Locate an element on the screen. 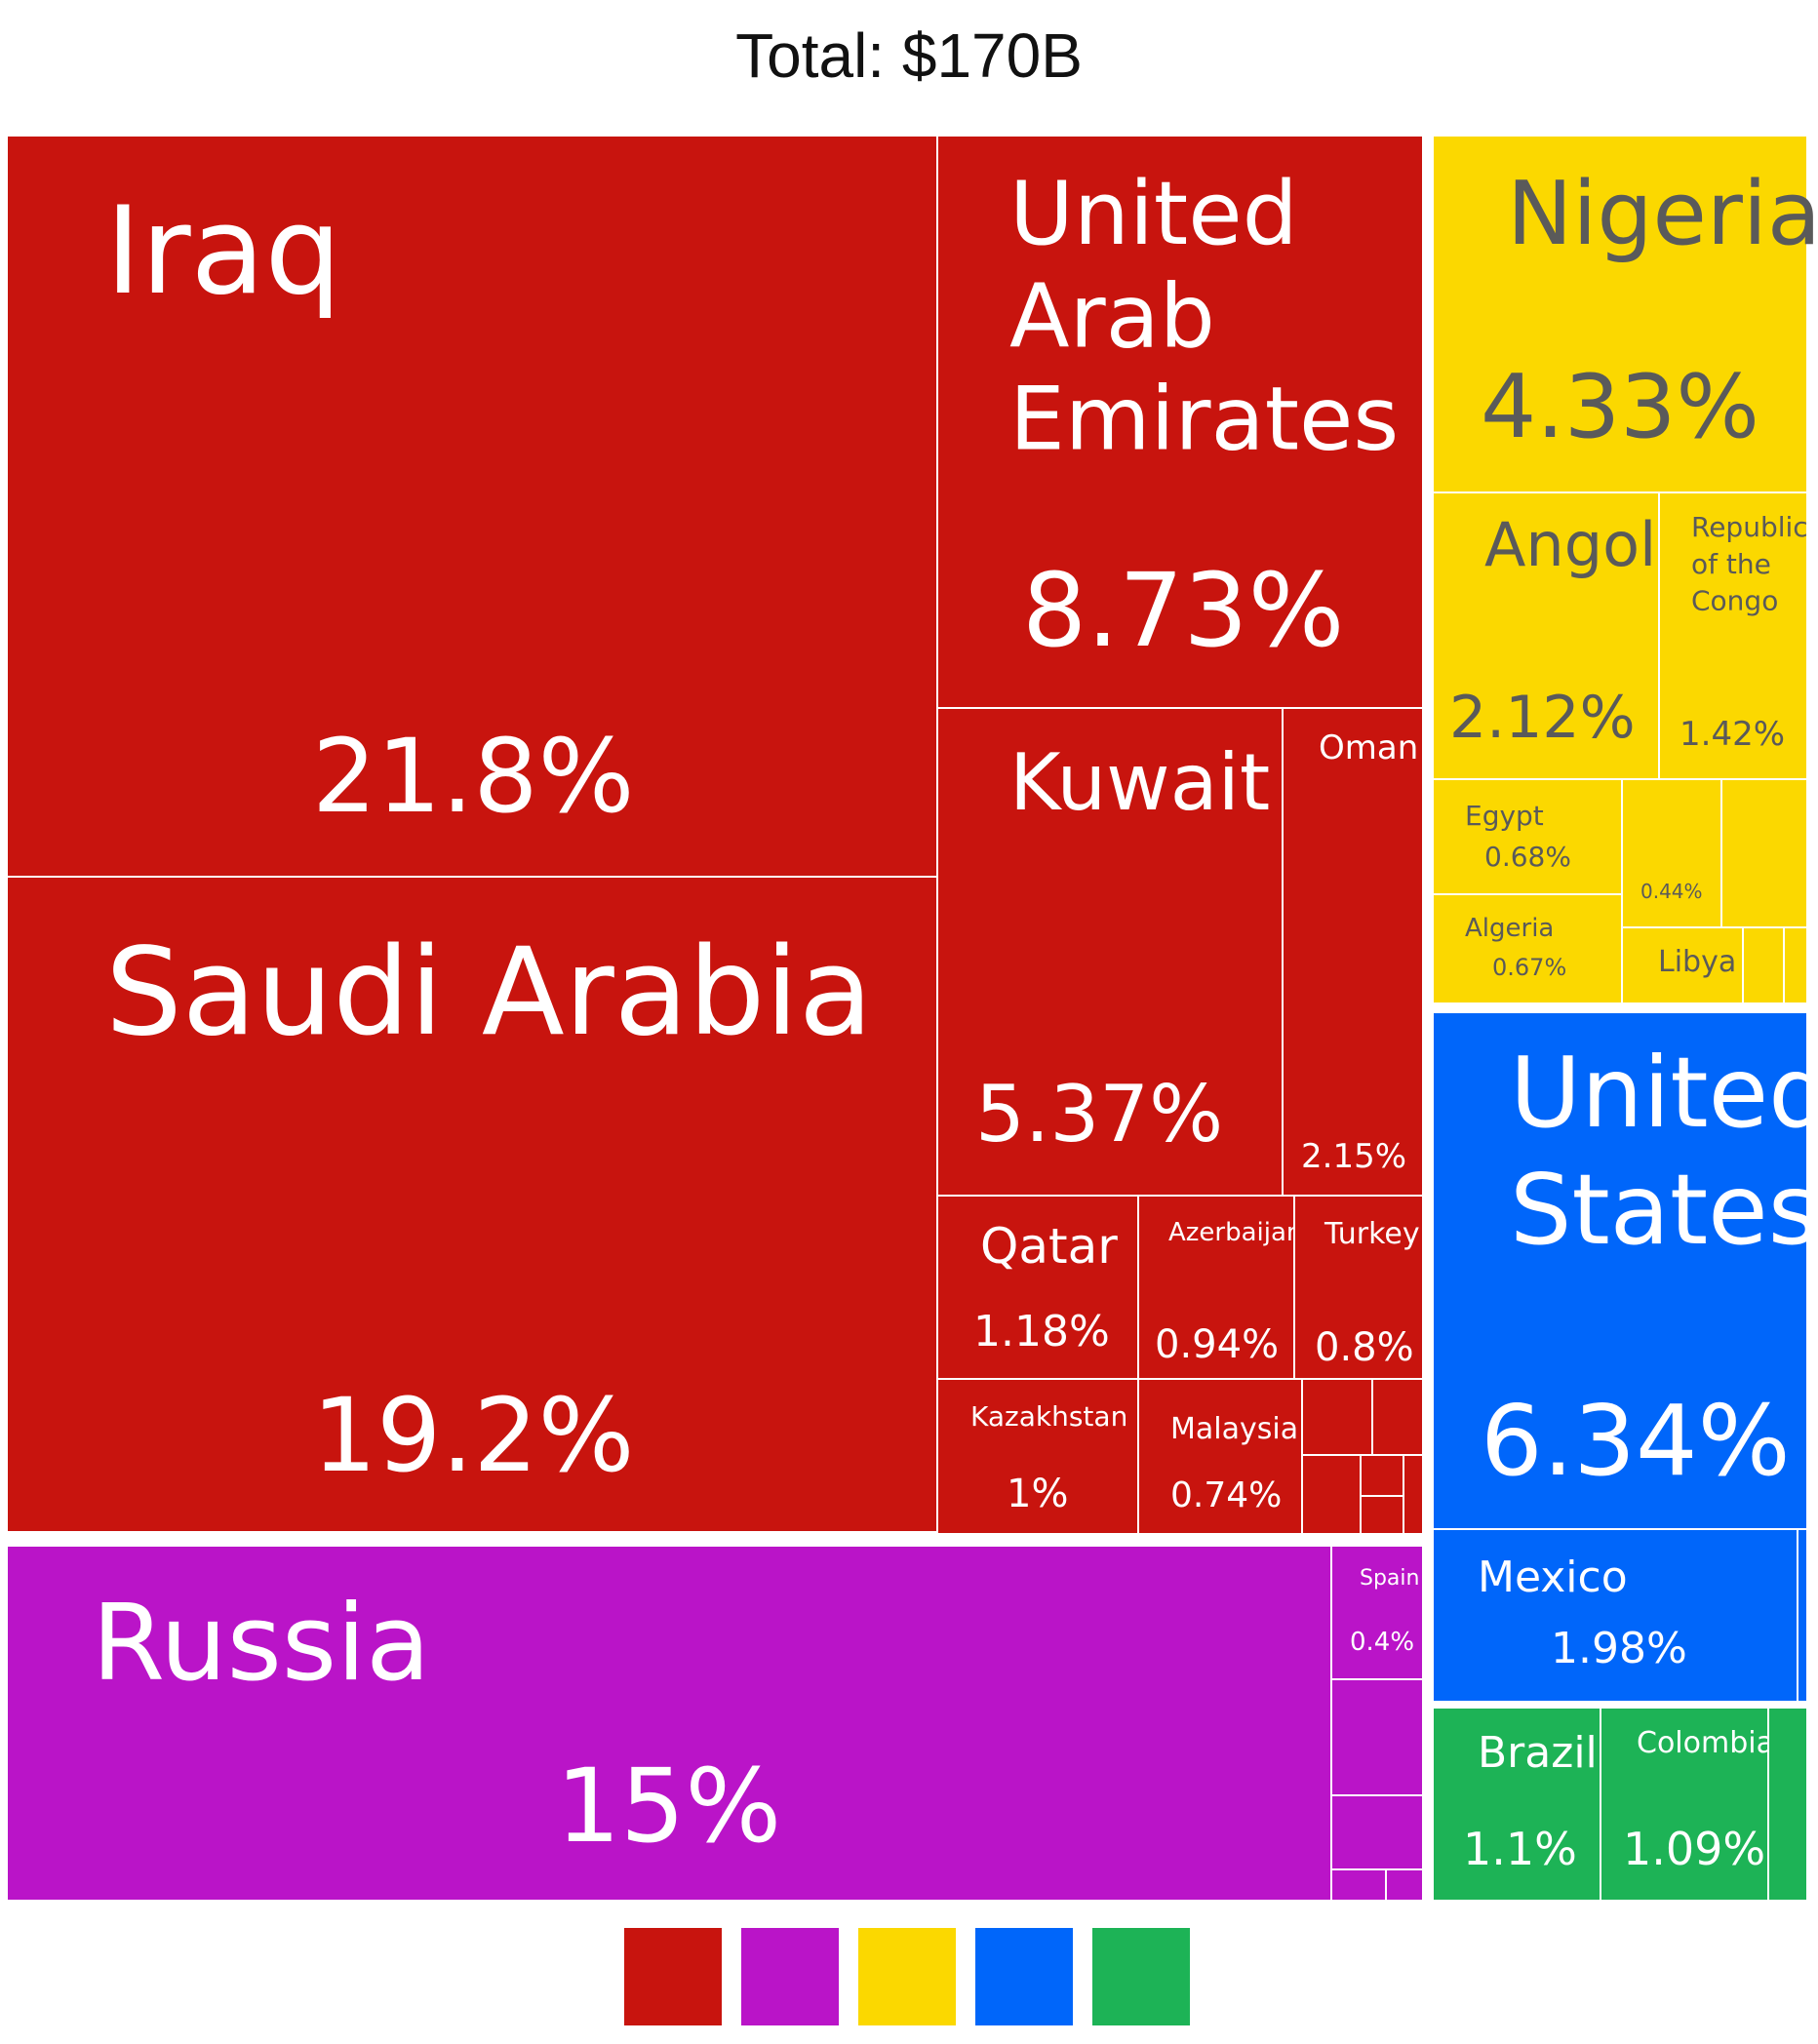 This screenshot has height=2044, width=1818. tile-name-angola-23: Angola is located at coordinates (1588, 544).